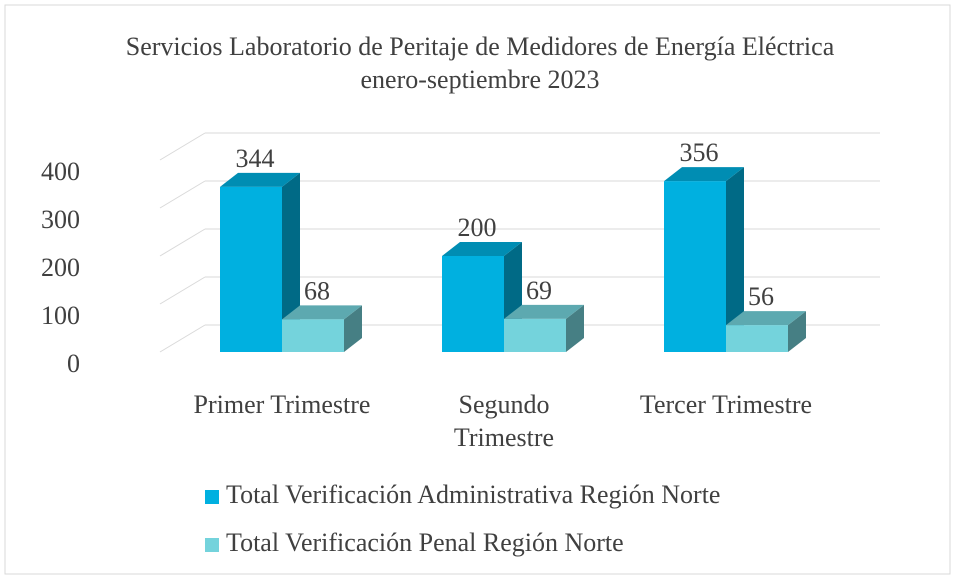  What do you see at coordinates (60, 315) in the screenshot?
I see `y-tick-label: 100` at bounding box center [60, 315].